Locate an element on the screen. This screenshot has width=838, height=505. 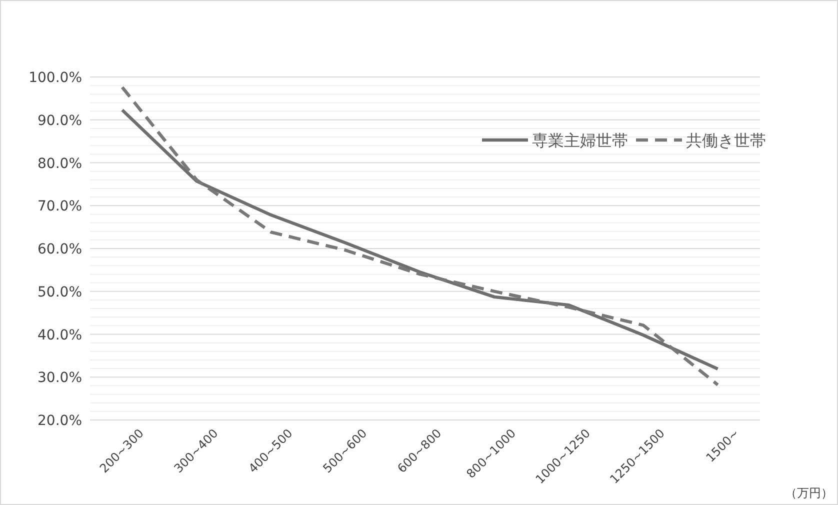
y-tick-label: 50.0% is located at coordinates (60, 292).